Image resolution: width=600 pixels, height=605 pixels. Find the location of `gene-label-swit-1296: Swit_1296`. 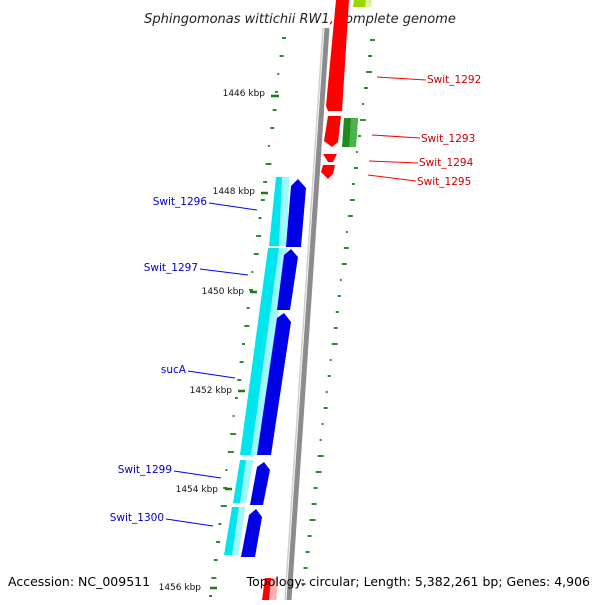

gene-label-swit-1296: Swit_1296 is located at coordinates (180, 202).